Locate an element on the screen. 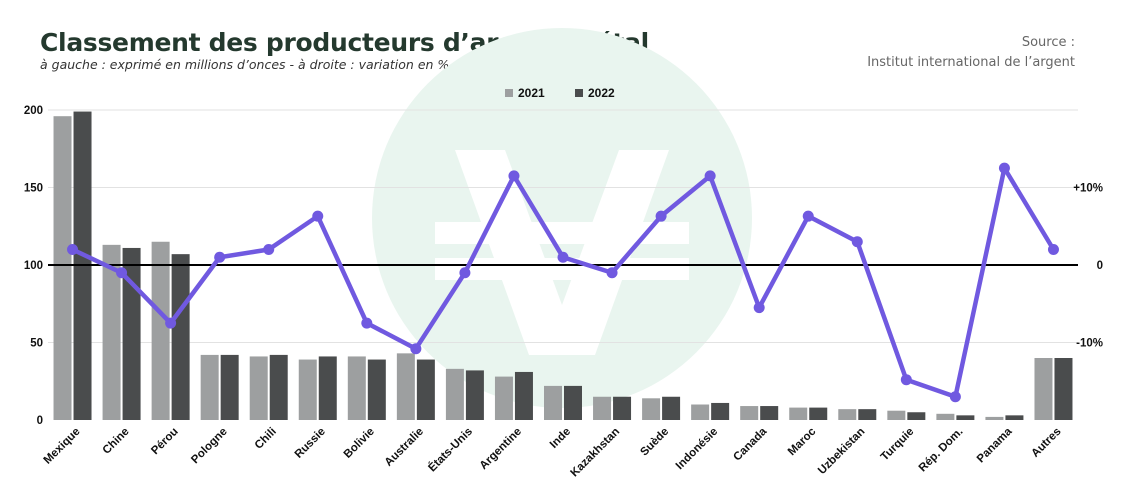 The width and height of the screenshot is (1125, 500). watermark-v-shape is located at coordinates (562, 252).